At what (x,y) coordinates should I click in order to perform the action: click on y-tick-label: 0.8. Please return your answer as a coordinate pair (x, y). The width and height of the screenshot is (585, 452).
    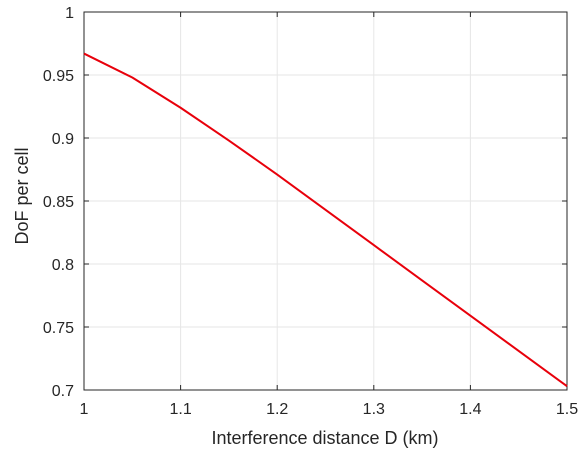
    Looking at the image, I should click on (63, 265).